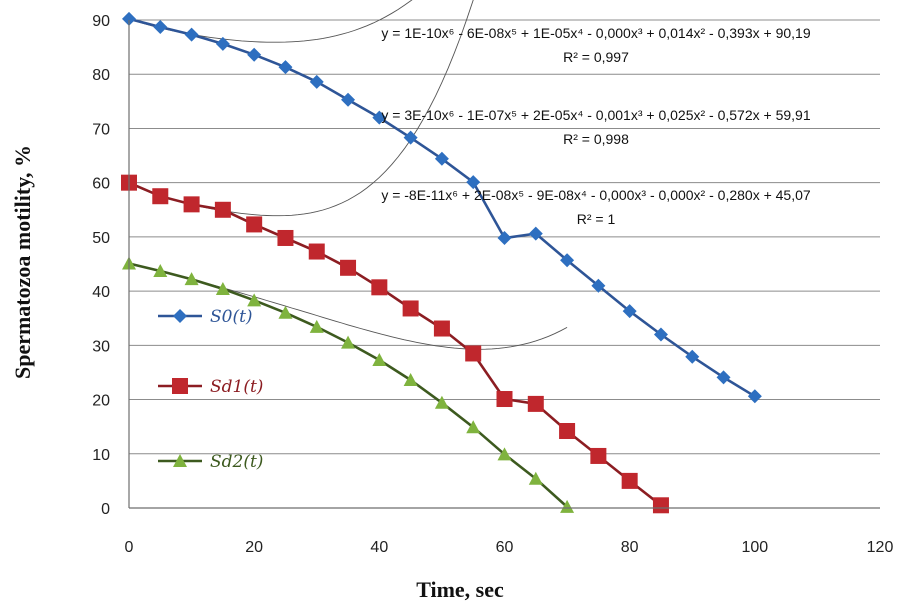 This screenshot has width=904, height=606. I want to click on y-tick-label: 10, so click(101, 455).